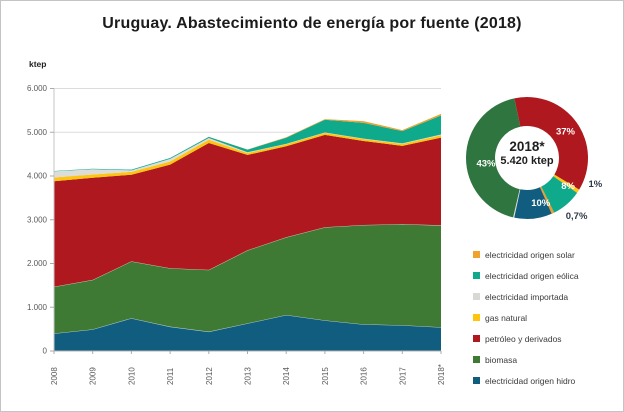 The image size is (624, 412). Describe the element at coordinates (566, 131) in the screenshot. I see `donut-slice-label: 37%` at that location.